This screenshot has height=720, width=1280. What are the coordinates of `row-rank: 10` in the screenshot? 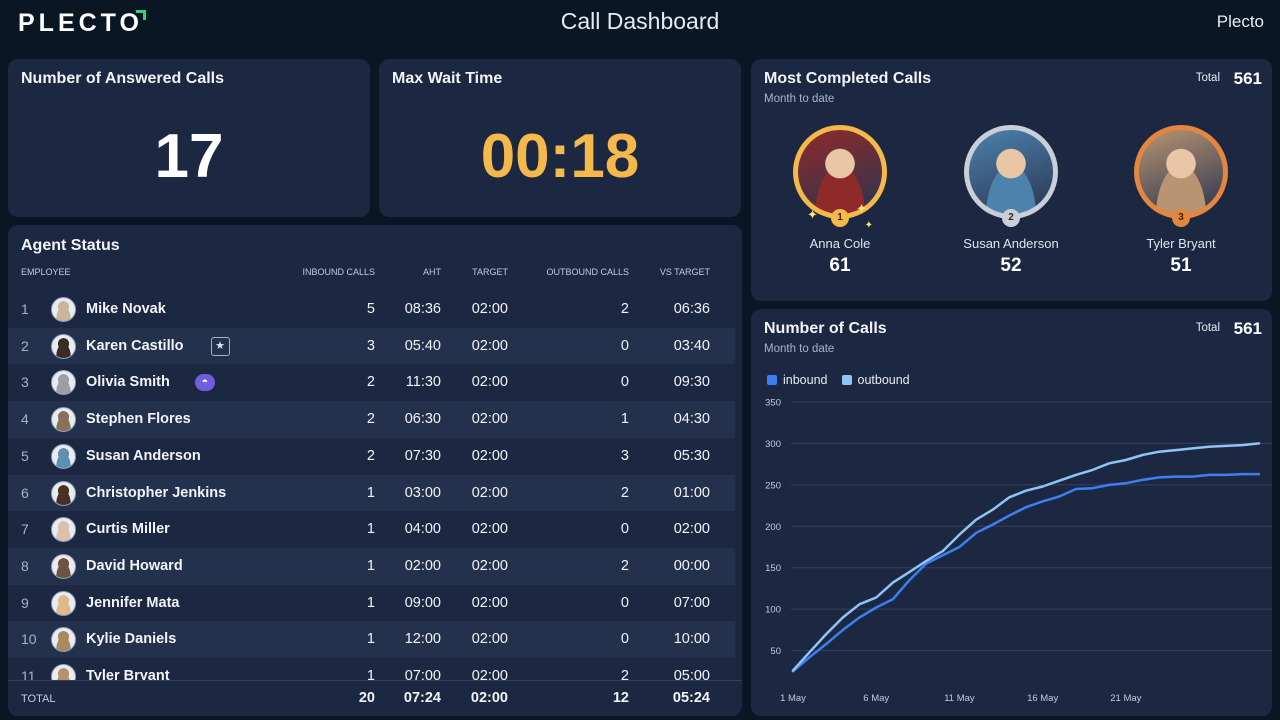 It's located at (29, 639).